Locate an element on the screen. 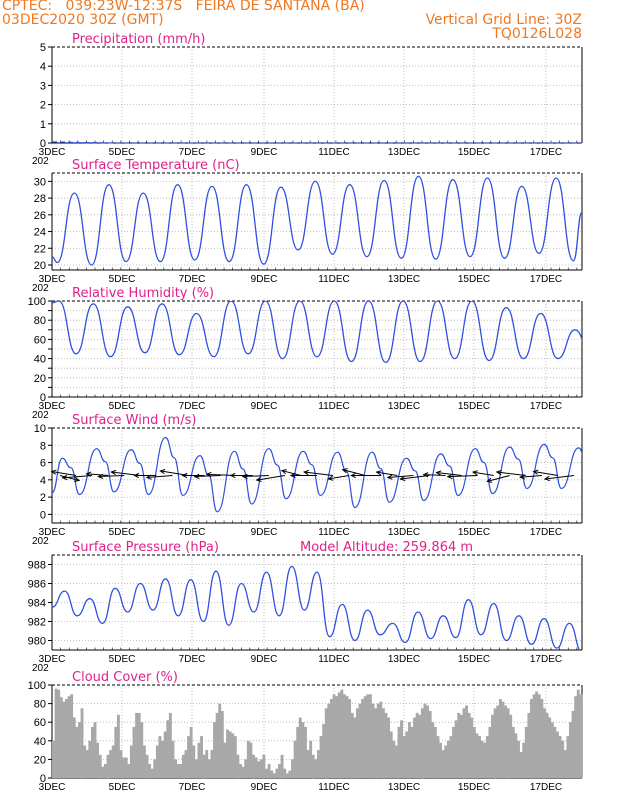 The width and height of the screenshot is (618, 800). y-tick-label: 22 is located at coordinates (40, 249).